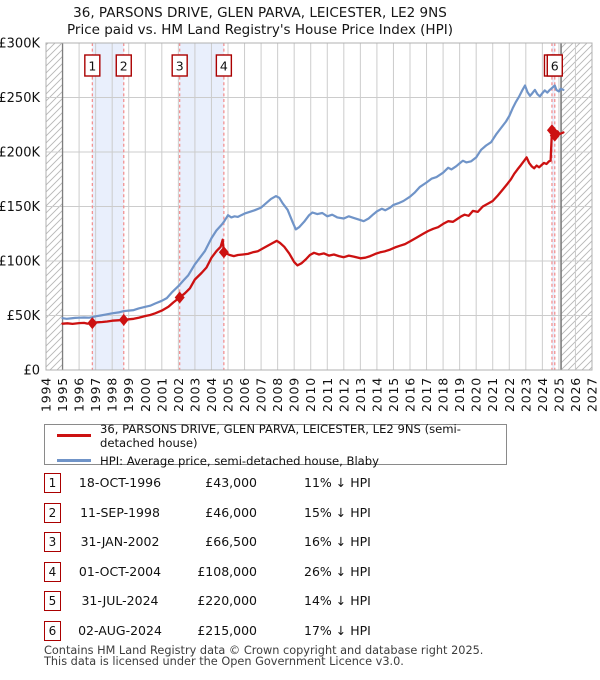 The width and height of the screenshot is (600, 680). I want to click on sale-number-box-label: 2, so click(124, 66).